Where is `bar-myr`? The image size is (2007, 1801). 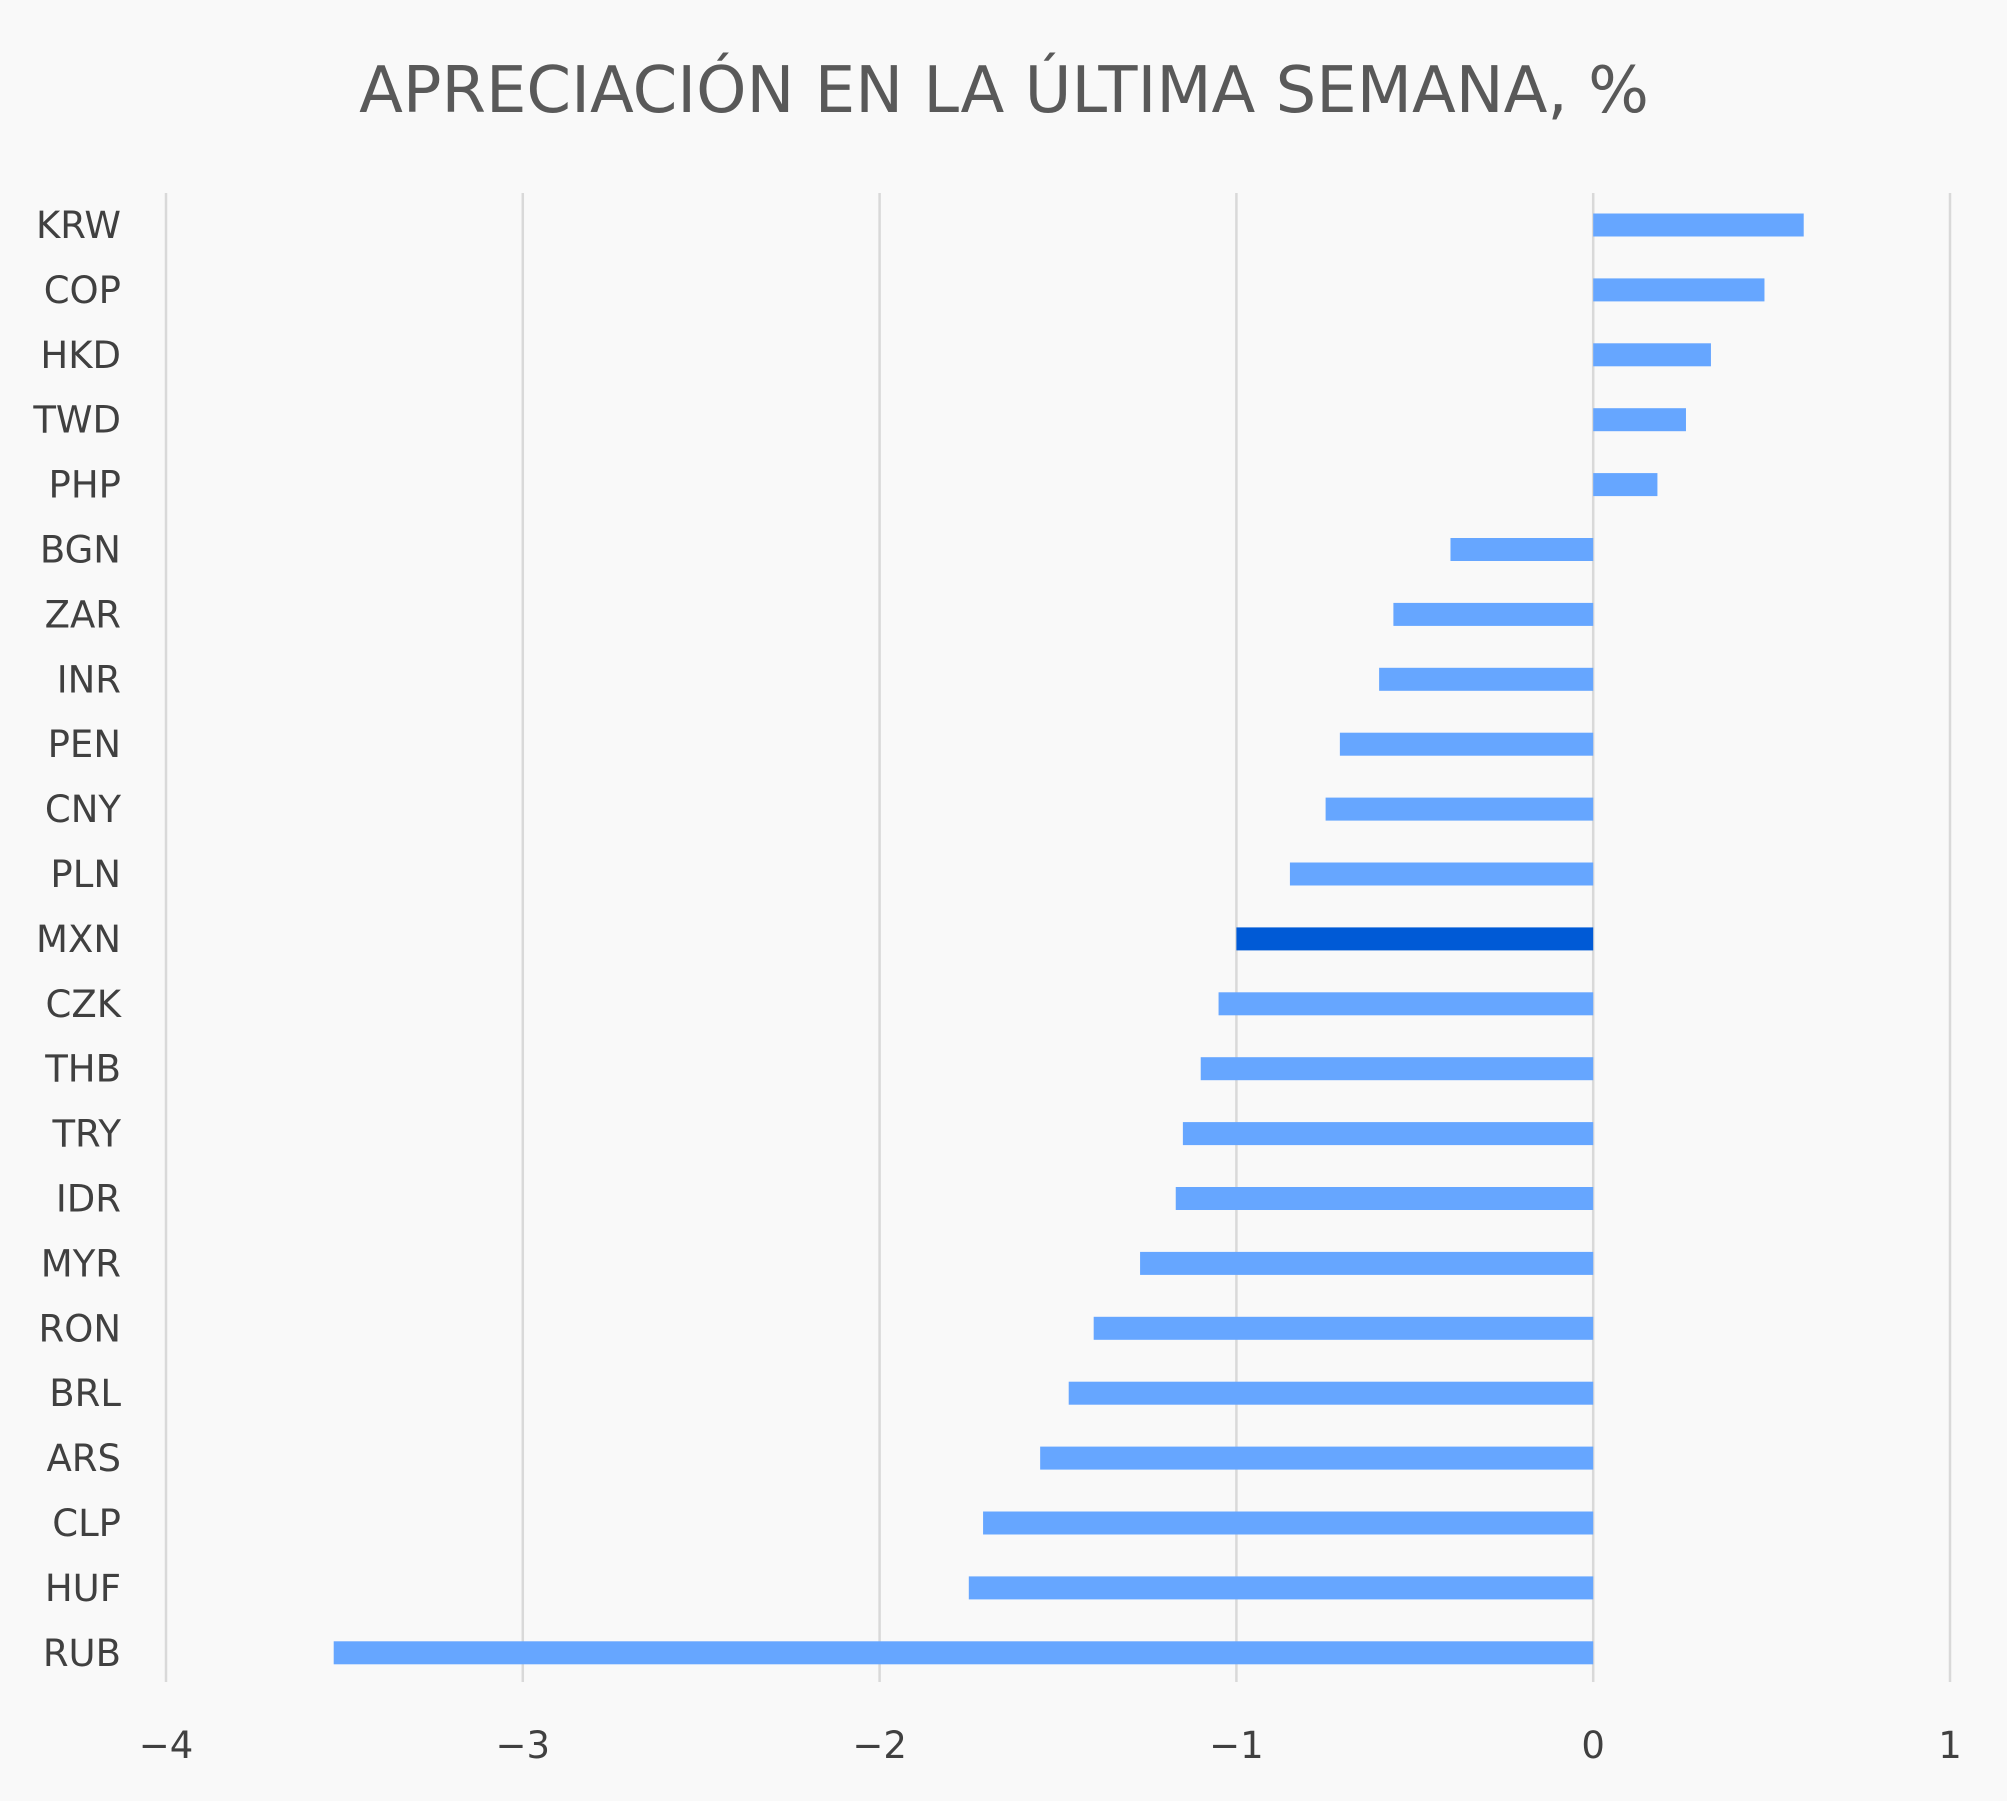
bar-myr is located at coordinates (1367, 1263).